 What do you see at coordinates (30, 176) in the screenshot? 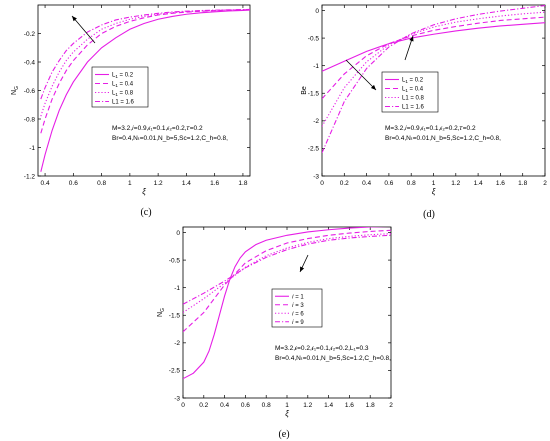
I see `y-tick-label: -1.2` at bounding box center [30, 176].